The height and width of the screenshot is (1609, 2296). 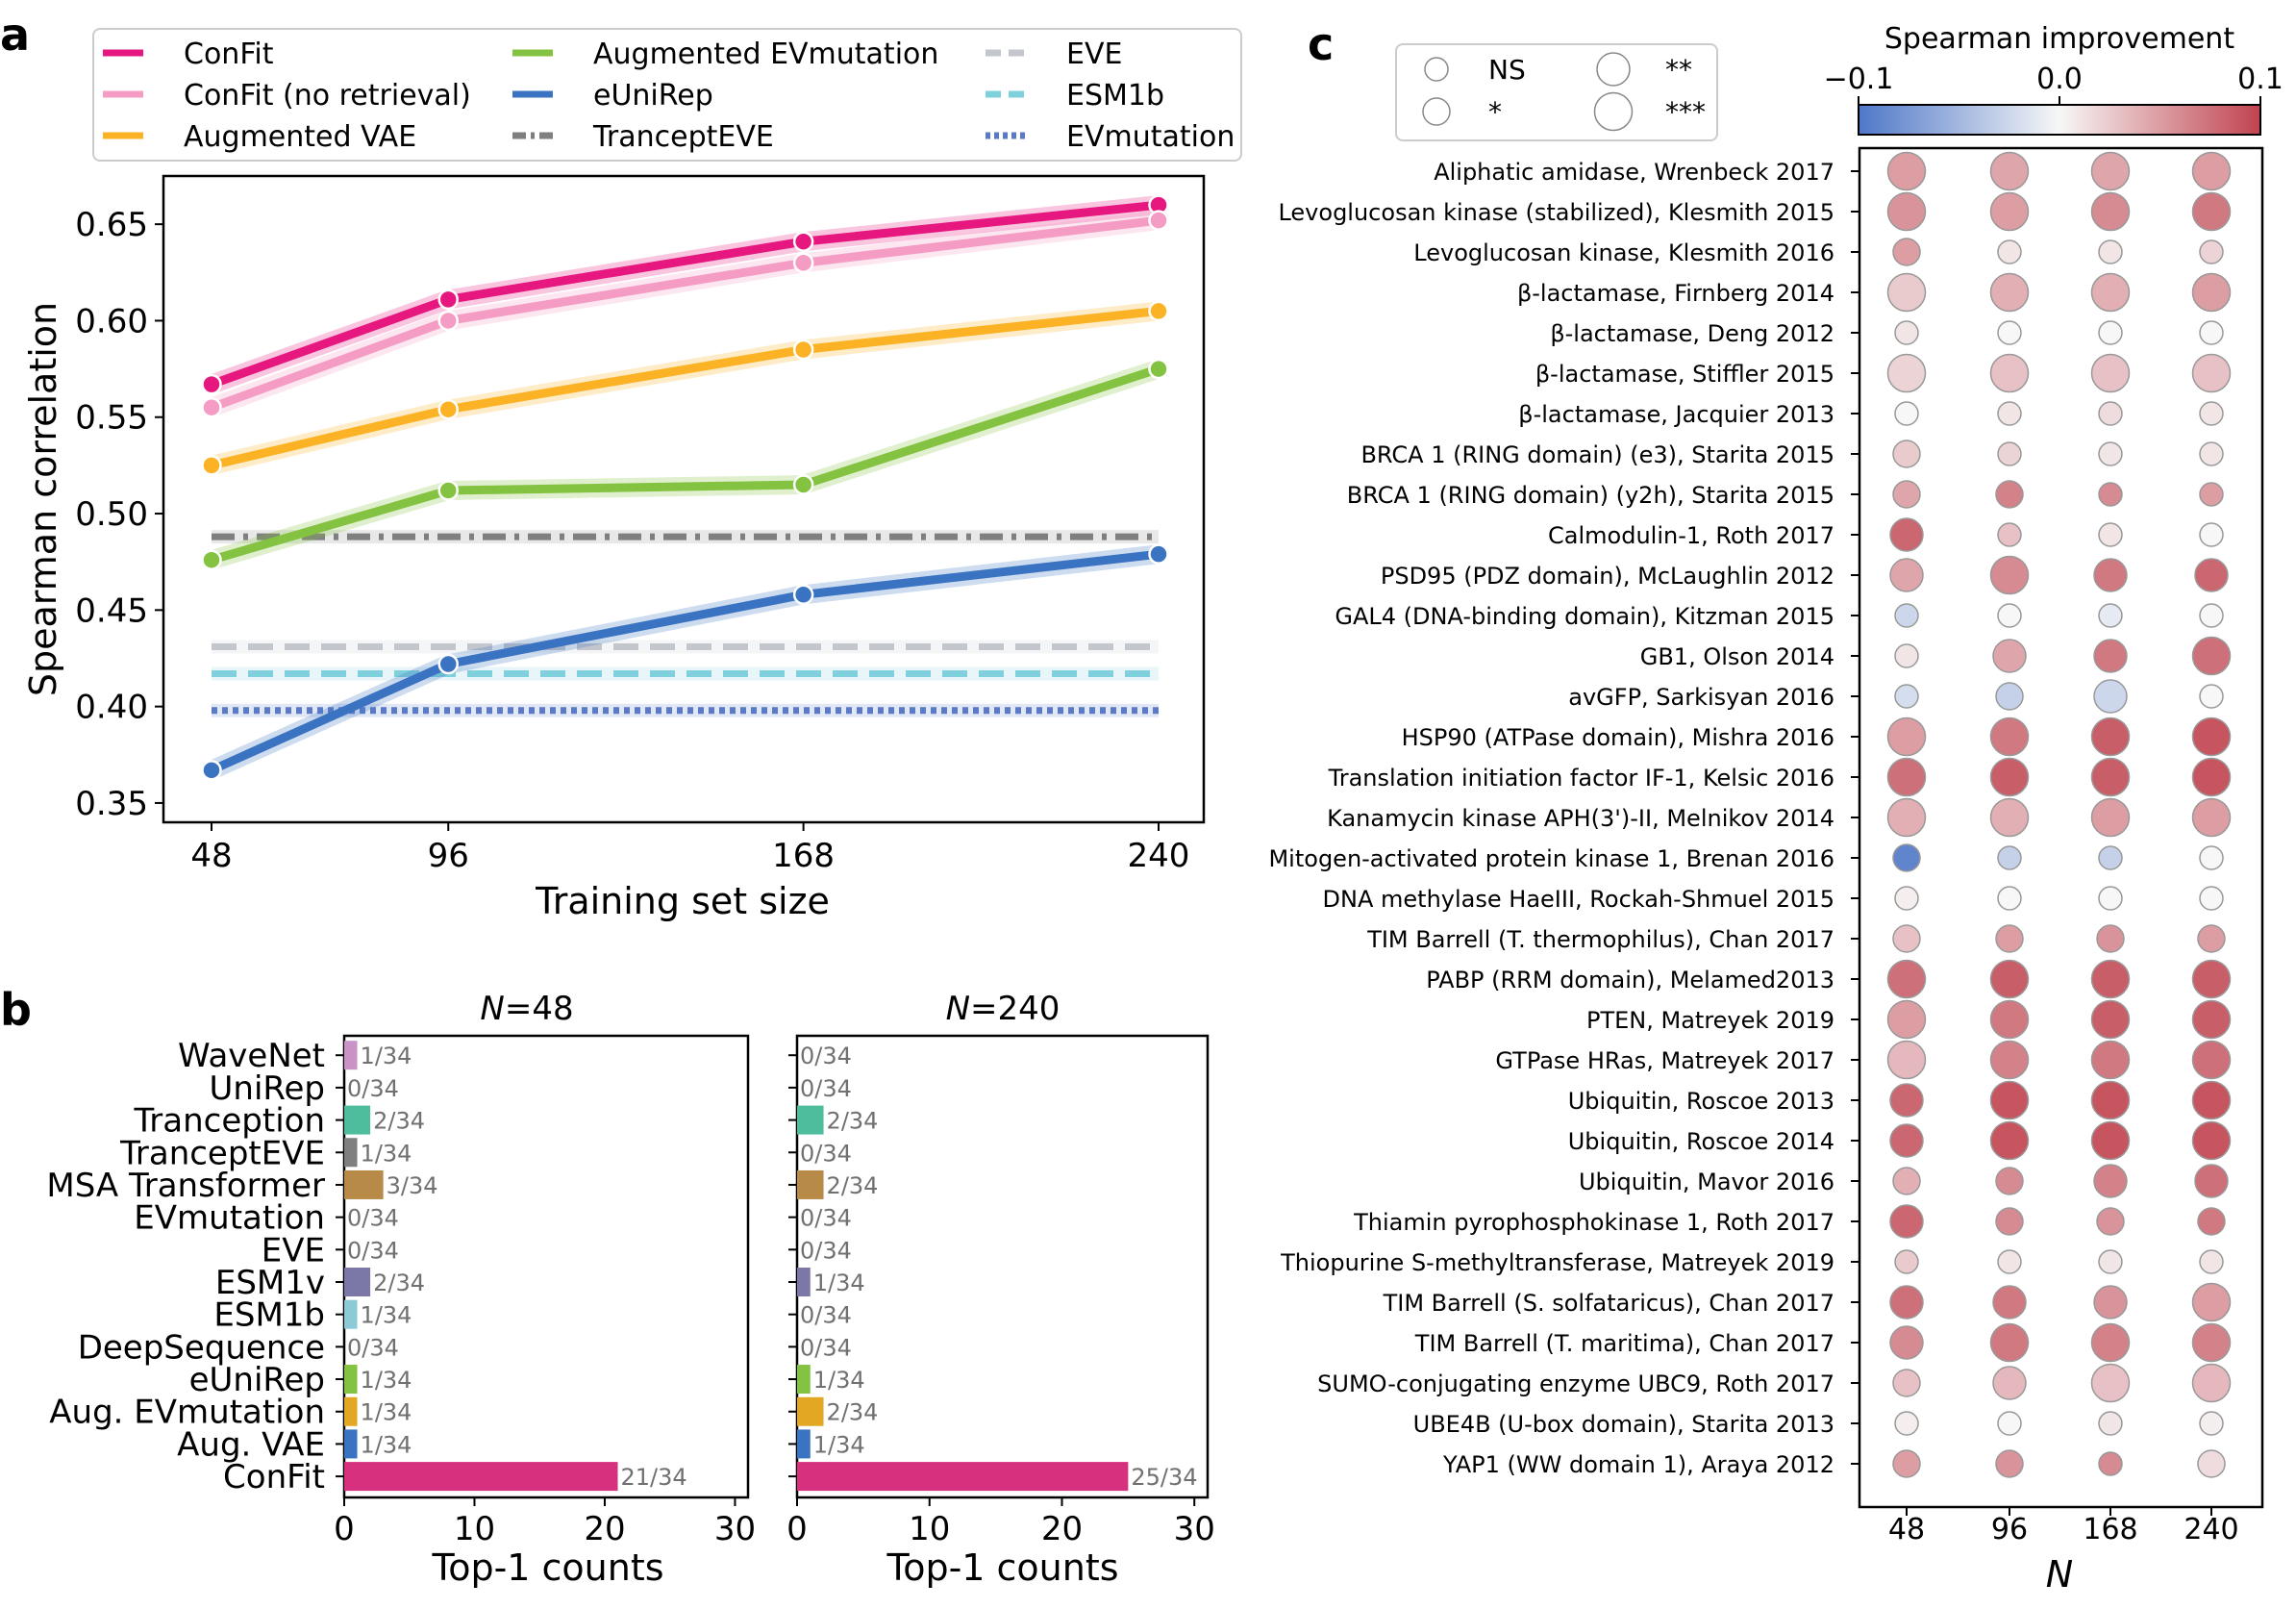 I want to click on subplot-title-n240-val: =240, so click(x=1015, y=1009).